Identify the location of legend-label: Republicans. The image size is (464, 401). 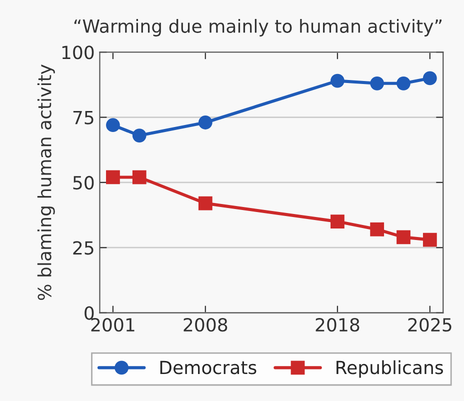
(389, 369).